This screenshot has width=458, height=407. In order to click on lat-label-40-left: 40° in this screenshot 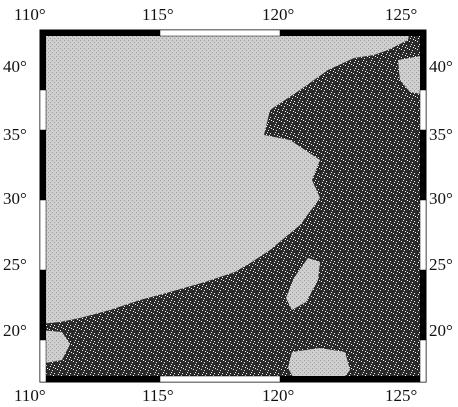, I will do `click(15, 66)`.